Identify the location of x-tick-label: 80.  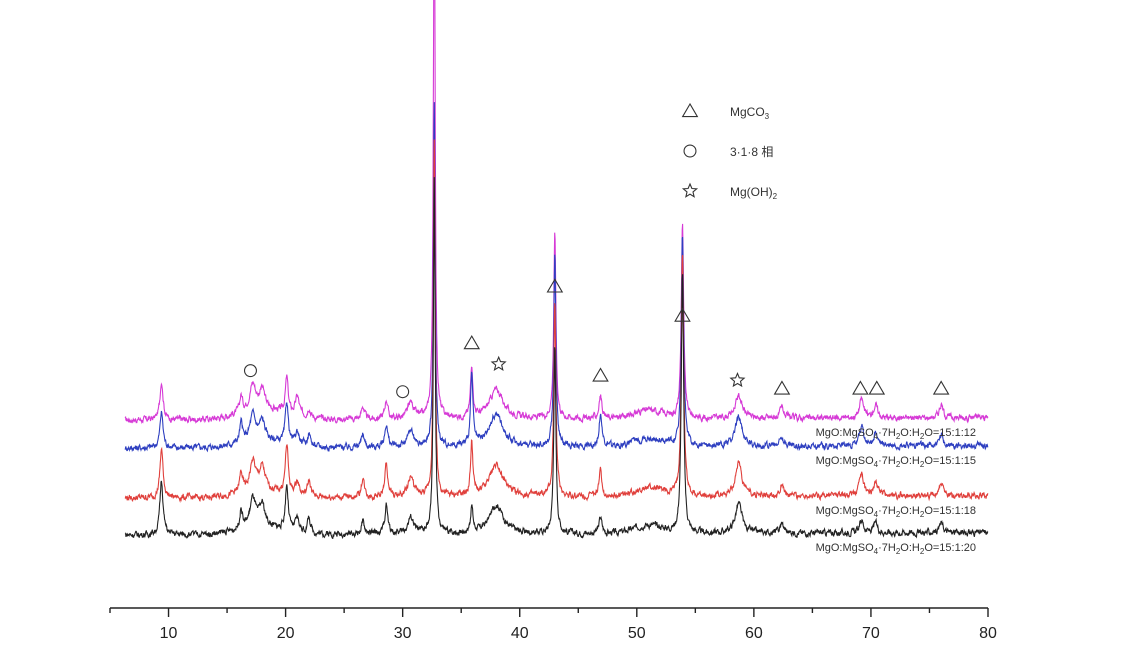
(988, 633).